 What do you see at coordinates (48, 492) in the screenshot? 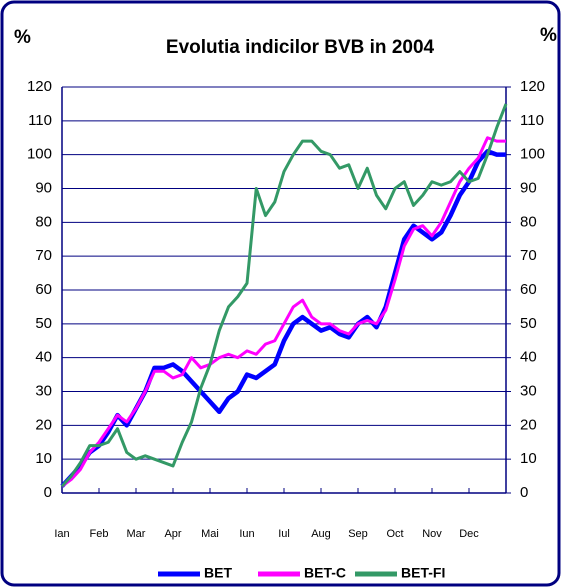
I see `y-tick-label: 0` at bounding box center [48, 492].